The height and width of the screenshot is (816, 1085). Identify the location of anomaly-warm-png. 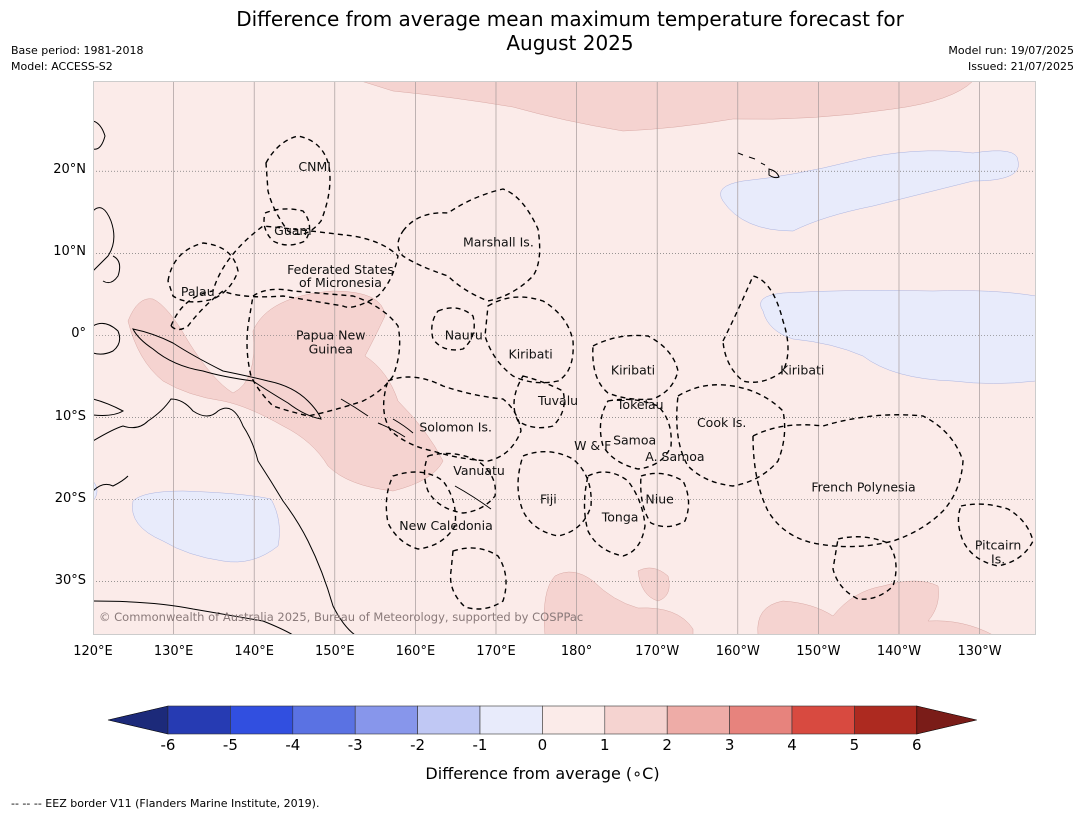
(285, 391).